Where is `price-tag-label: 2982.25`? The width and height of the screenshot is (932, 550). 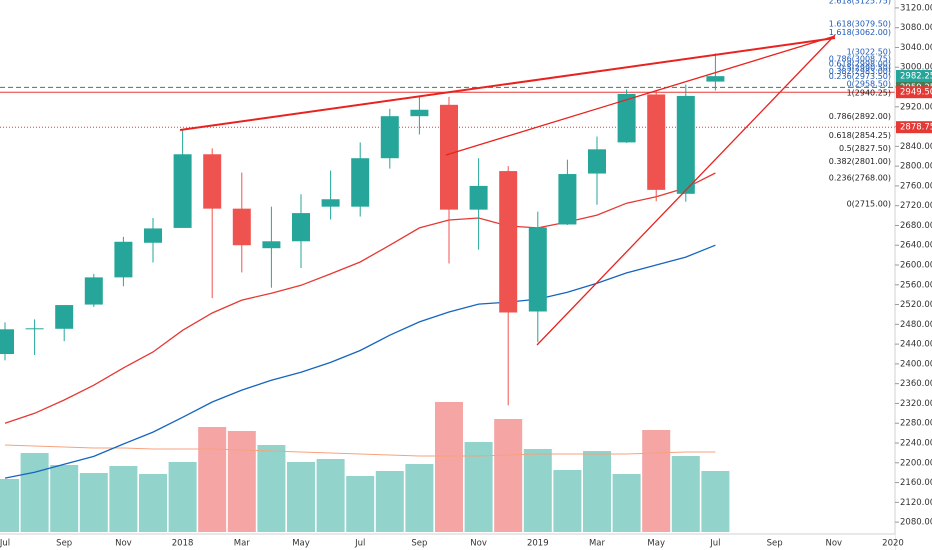
price-tag-label: 2982.25 is located at coordinates (916, 77).